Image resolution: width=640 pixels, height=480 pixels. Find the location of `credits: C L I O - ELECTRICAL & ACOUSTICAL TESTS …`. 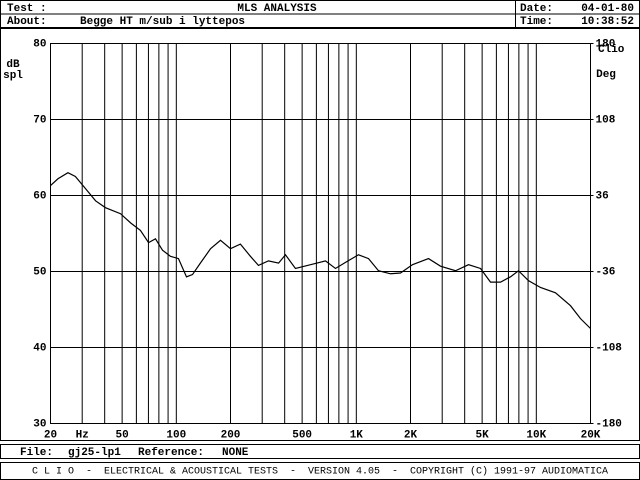

credits: C L I O - ELECTRICAL & ACOUSTICAL TESTS … is located at coordinates (320, 472).